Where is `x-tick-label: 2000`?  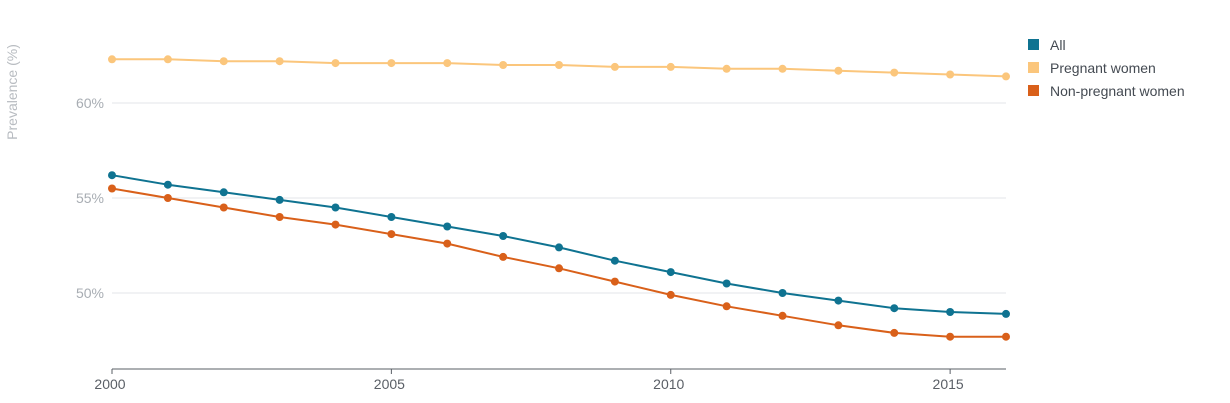
x-tick-label: 2000 is located at coordinates (109, 384).